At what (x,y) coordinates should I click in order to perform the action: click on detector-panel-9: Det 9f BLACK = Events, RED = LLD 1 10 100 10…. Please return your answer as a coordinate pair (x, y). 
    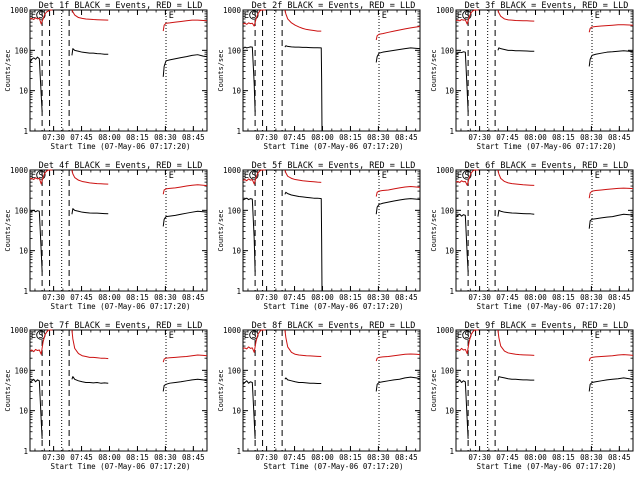
    Looking at the image, I should click on (532, 400).